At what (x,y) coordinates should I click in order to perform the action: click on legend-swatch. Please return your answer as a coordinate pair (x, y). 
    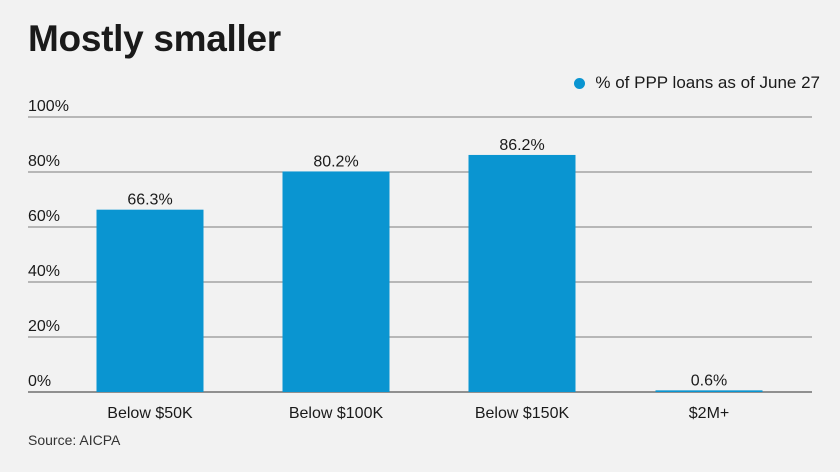
    Looking at the image, I should click on (580, 83).